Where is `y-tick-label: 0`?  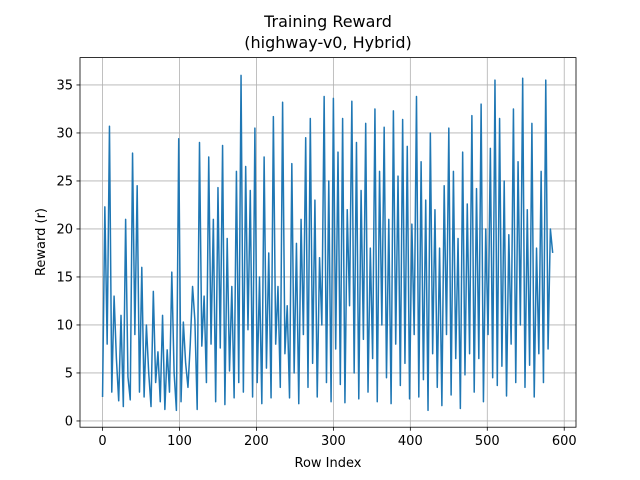 y-tick-label: 0 is located at coordinates (69, 421).